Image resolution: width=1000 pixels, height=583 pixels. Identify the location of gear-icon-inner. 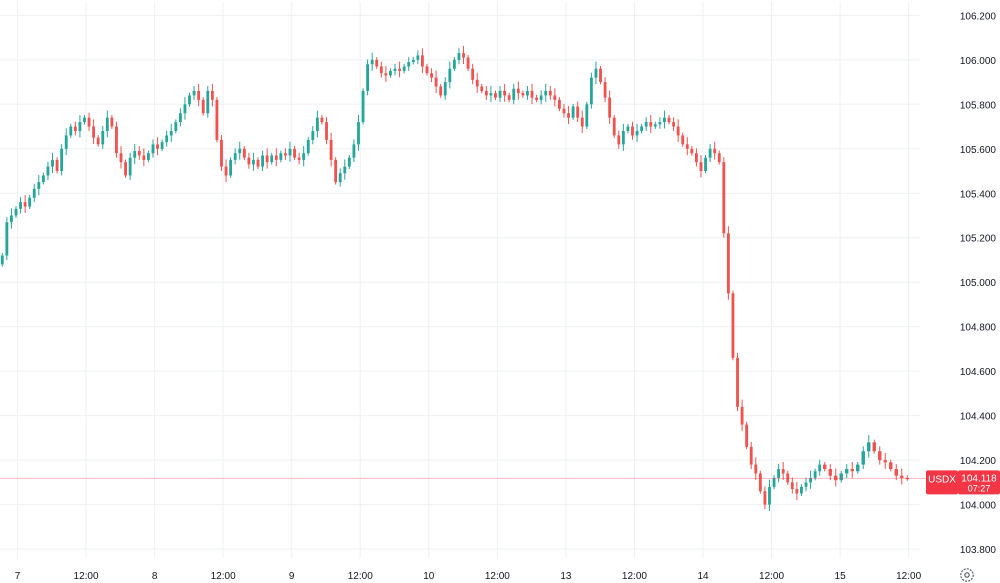
(967, 575).